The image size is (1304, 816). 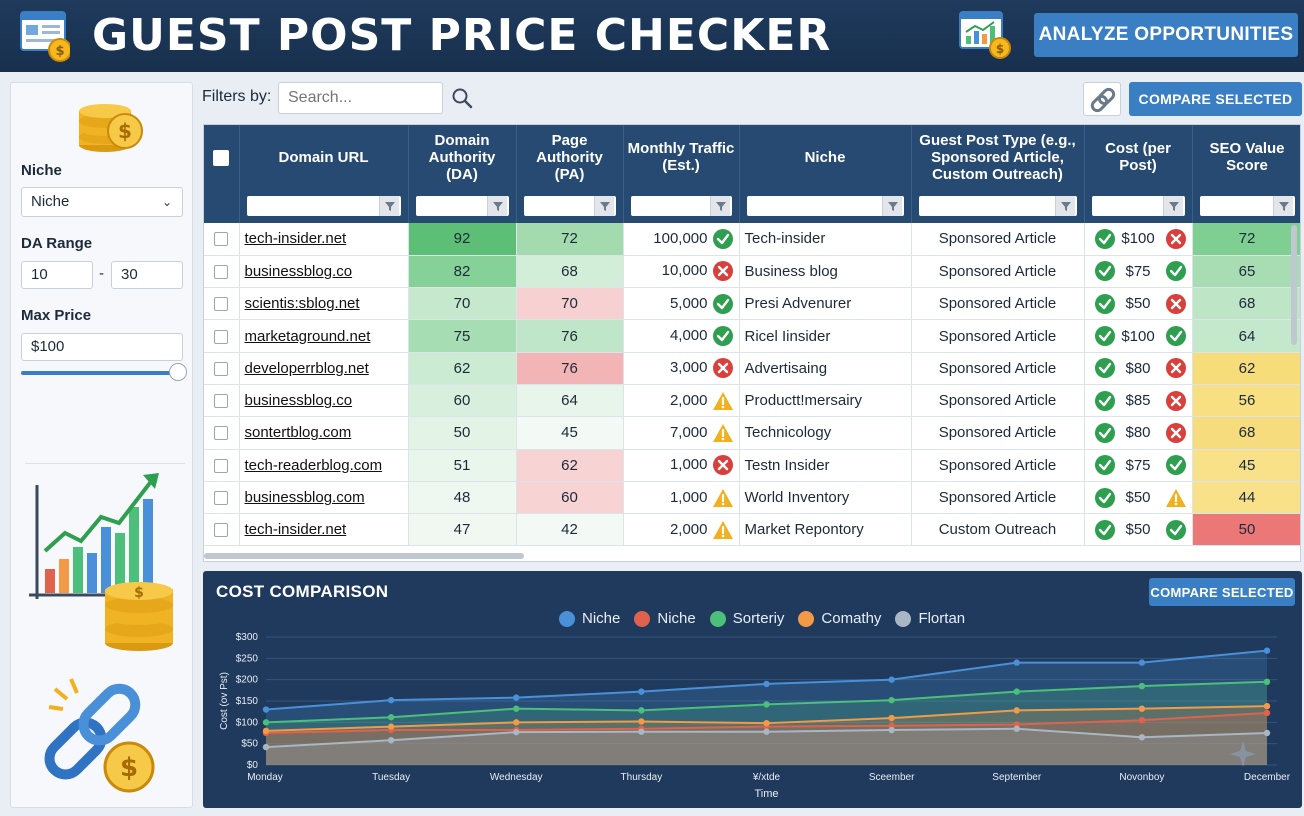 What do you see at coordinates (1246, 272) in the screenshot?
I see `seo-score-value: 65` at bounding box center [1246, 272].